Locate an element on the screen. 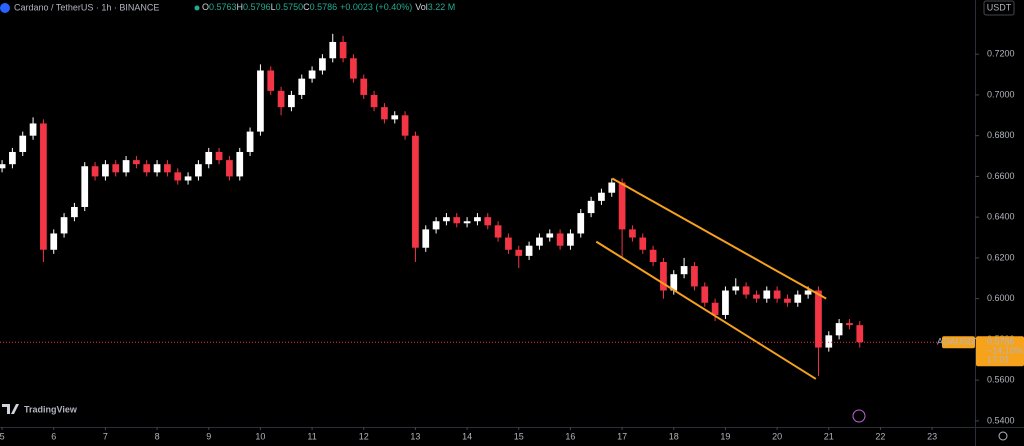  y-tick-label: 0.6200 is located at coordinates (1001, 257).